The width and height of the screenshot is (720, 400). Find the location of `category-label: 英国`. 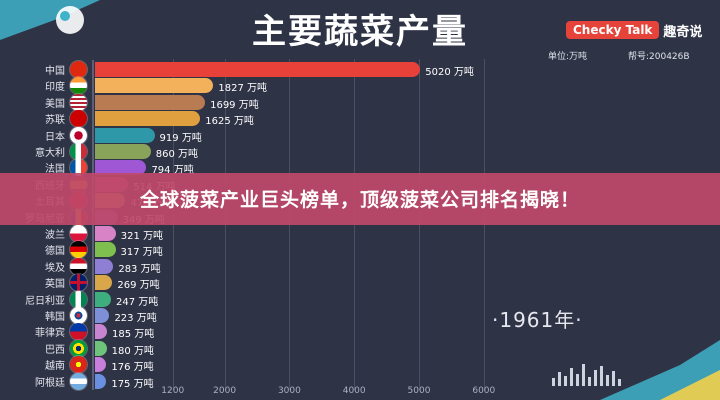

category-label: 英国 is located at coordinates (55, 285).